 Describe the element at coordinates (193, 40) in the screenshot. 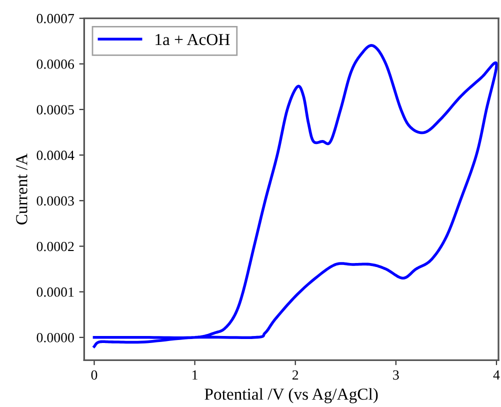

I see `legend-label: 1a + AcOH` at that location.